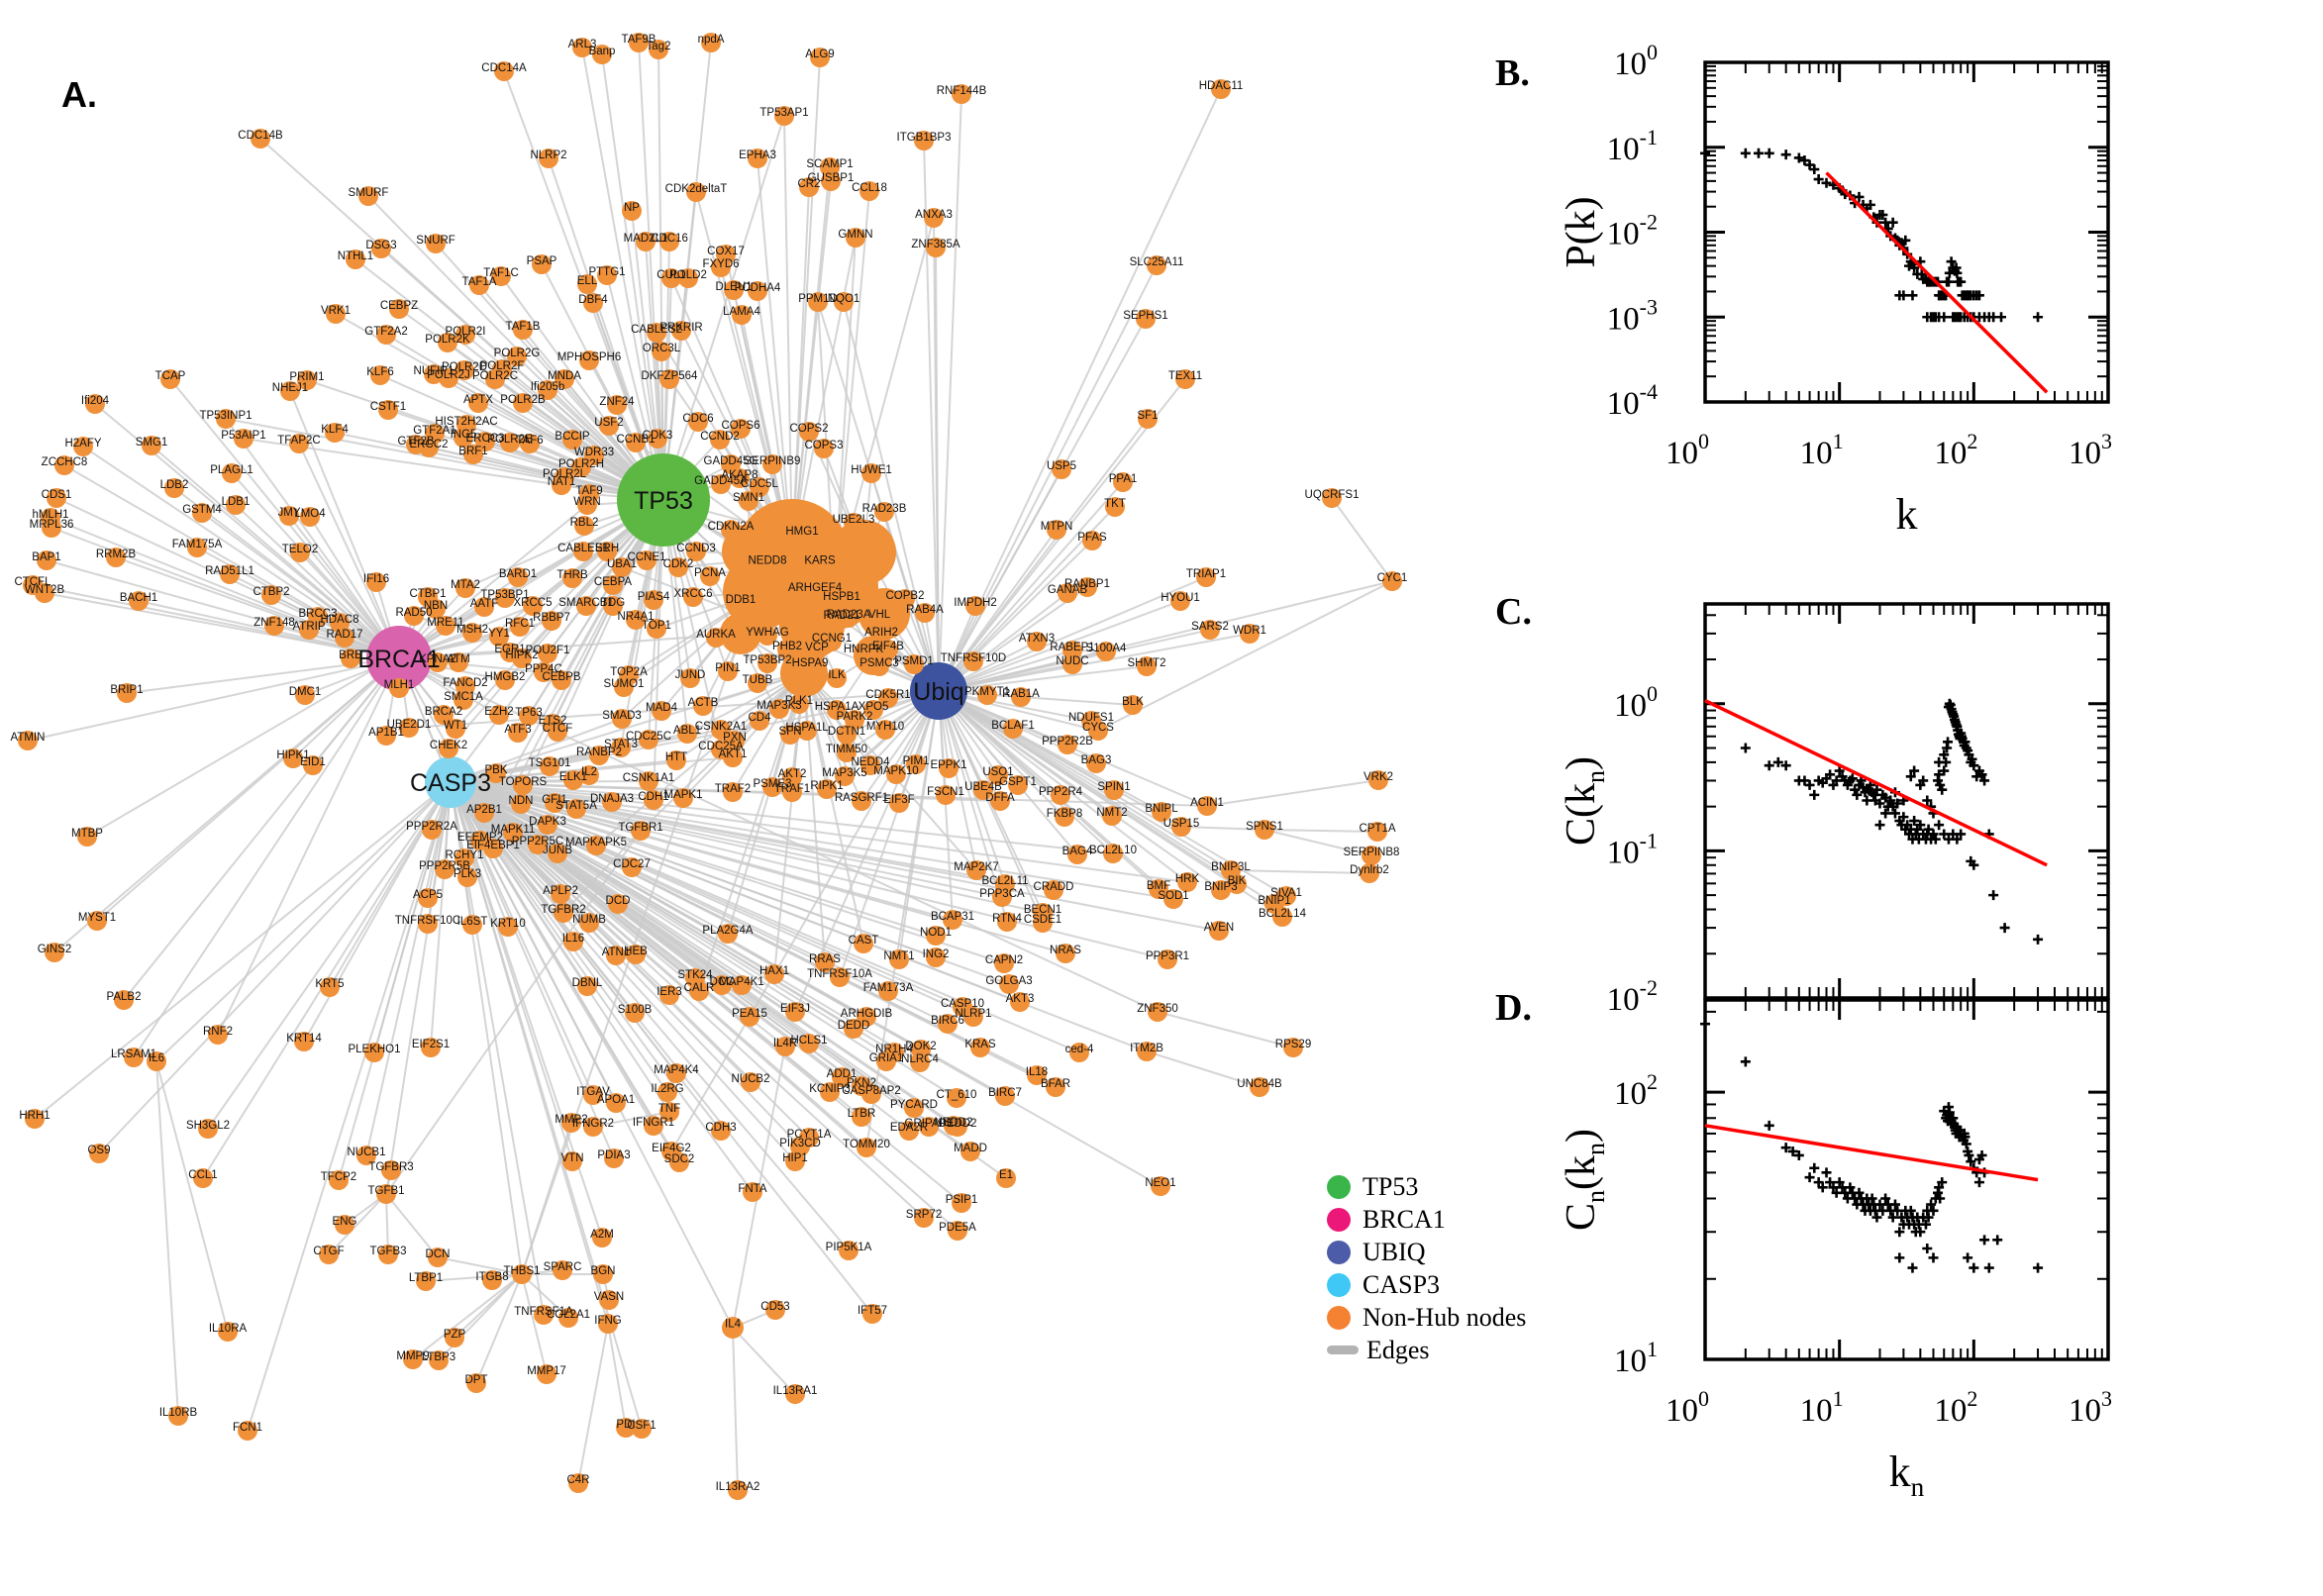 Image resolution: width=2323 pixels, height=1596 pixels. Describe the element at coordinates (667, 1089) in the screenshot. I see `node-label: IL2RG` at that location.